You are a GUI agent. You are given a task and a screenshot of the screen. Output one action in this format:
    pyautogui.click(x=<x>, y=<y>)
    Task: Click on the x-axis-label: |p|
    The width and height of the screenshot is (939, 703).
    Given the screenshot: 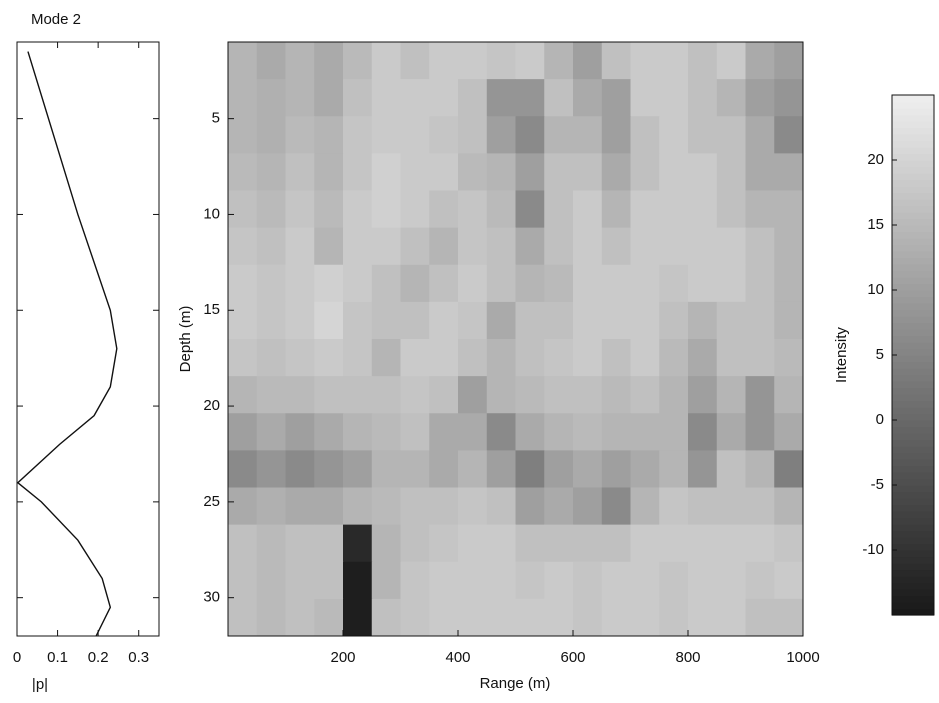 What is the action you would take?
    pyautogui.click(x=40, y=684)
    